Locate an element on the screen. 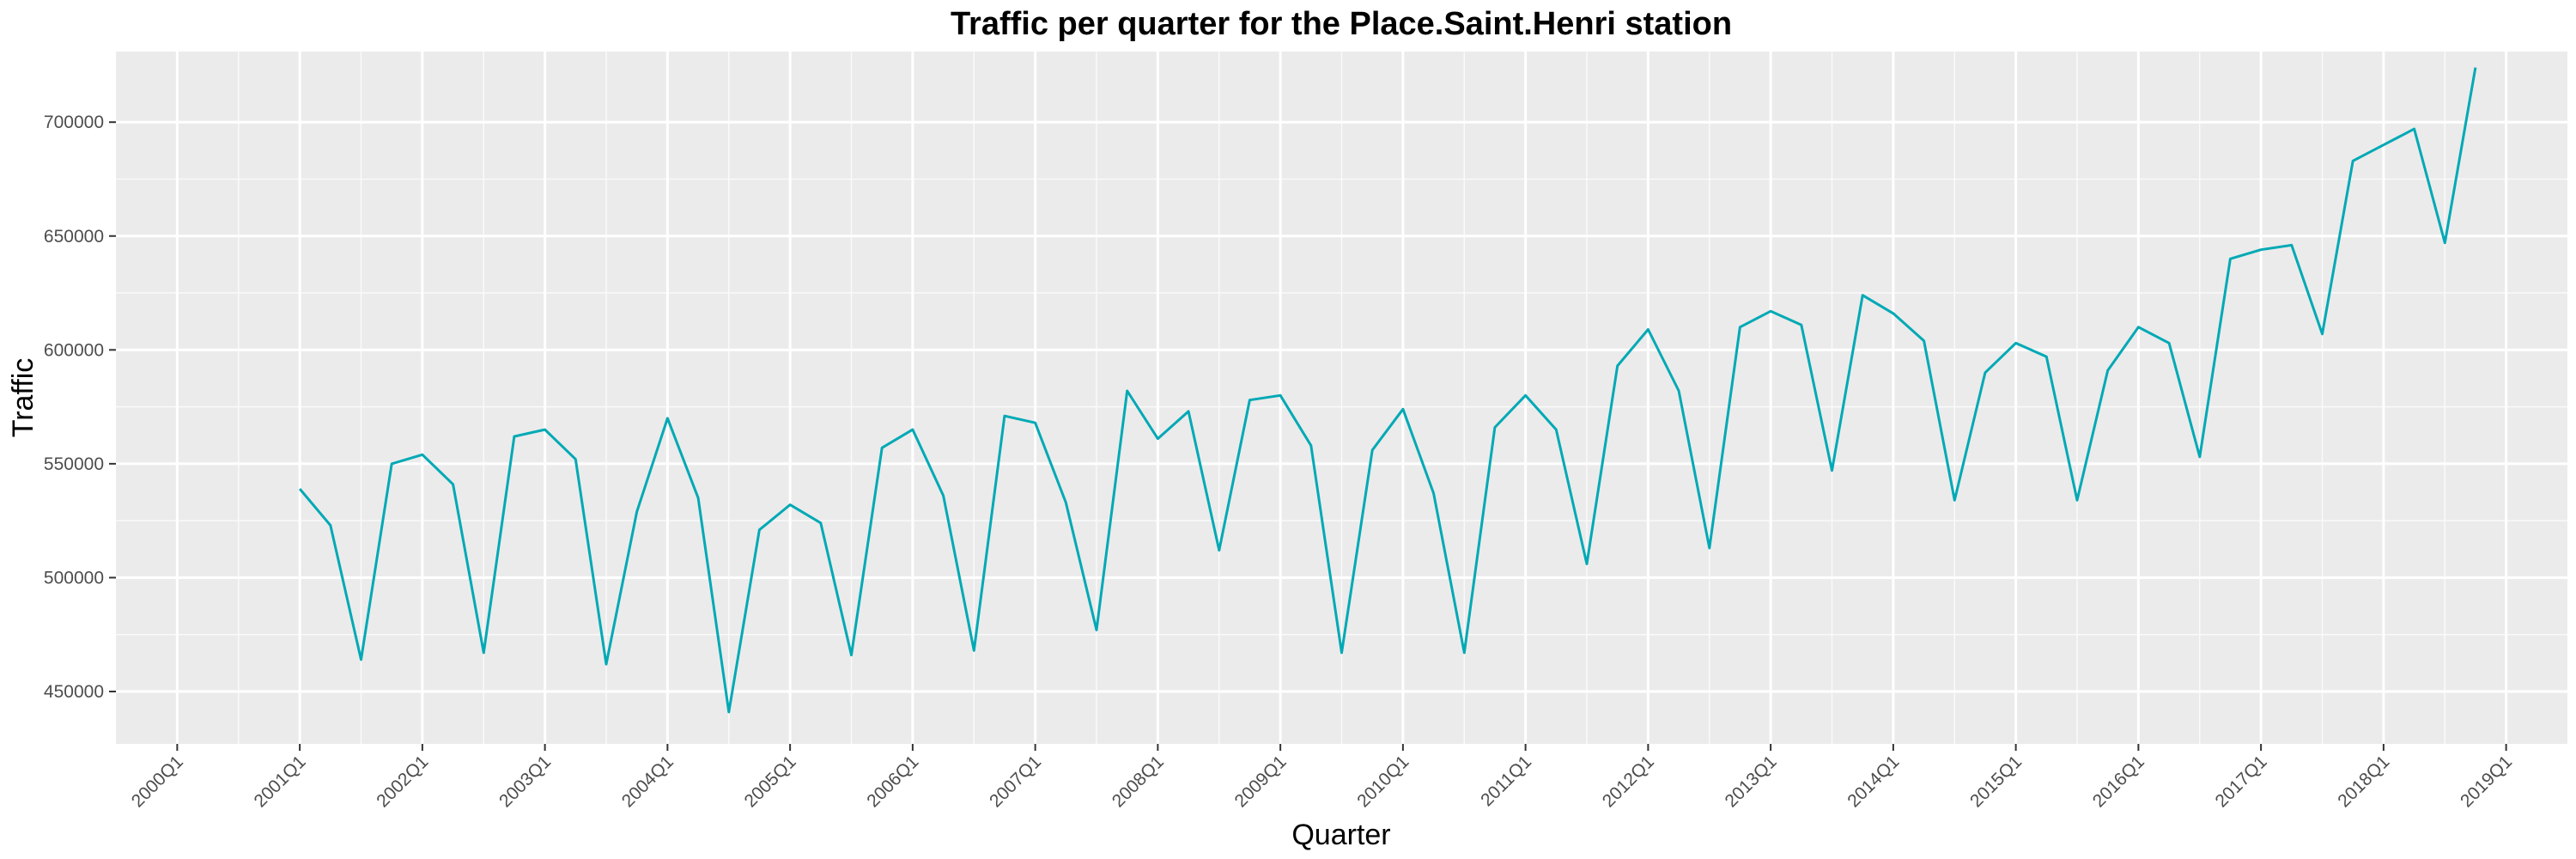  x-tick-label: 2018Q1 is located at coordinates (2363, 781).